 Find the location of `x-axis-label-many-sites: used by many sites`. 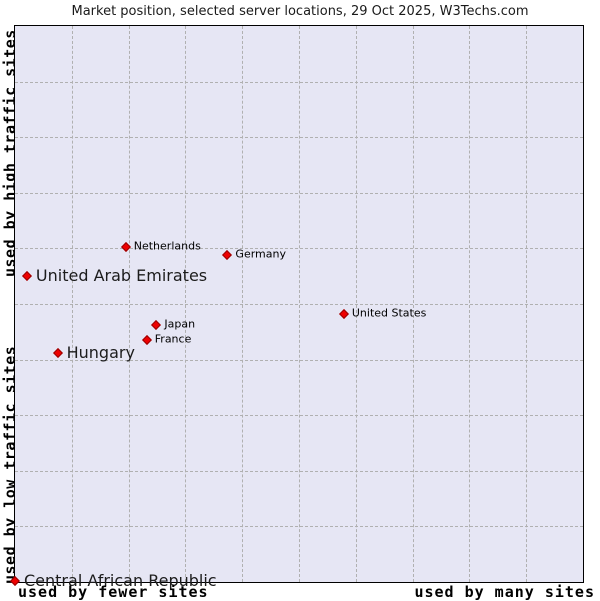

x-axis-label-many-sites: used by many sites is located at coordinates (504, 592).